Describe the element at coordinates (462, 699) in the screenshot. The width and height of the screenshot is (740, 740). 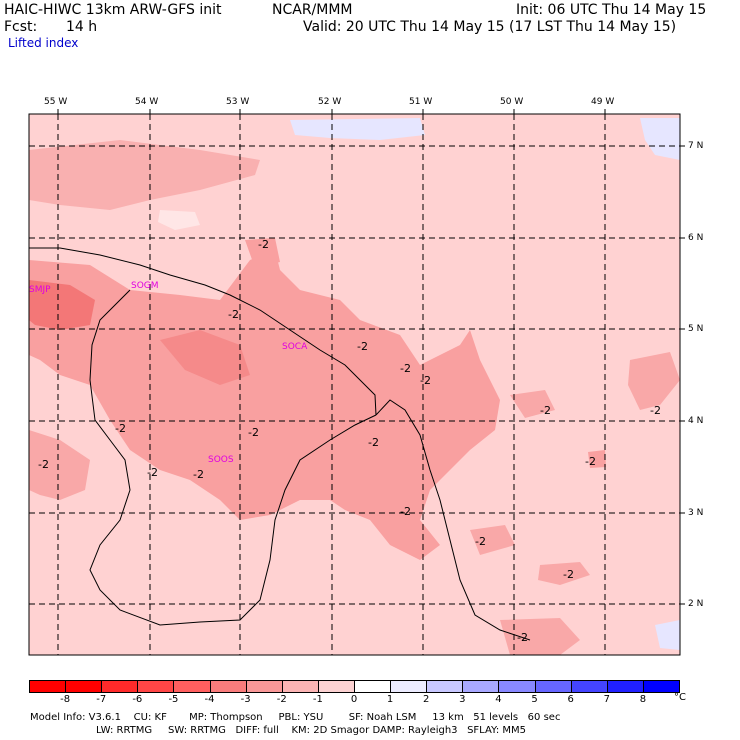
I see `colorbar-tick-label: 3` at that location.